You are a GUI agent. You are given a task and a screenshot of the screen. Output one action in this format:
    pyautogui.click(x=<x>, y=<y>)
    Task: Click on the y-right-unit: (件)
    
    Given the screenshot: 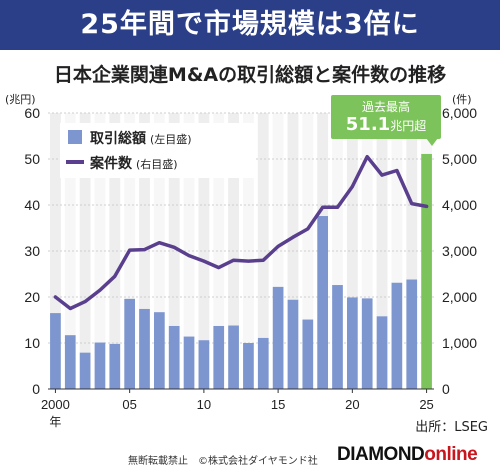 What is the action you would take?
    pyautogui.click(x=462, y=99)
    